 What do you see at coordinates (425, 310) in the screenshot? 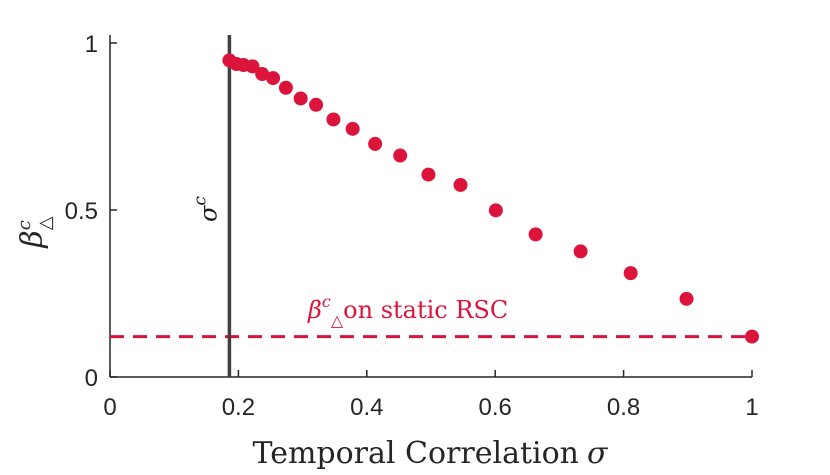
I see `annotation-text: on static RSC` at bounding box center [425, 310].